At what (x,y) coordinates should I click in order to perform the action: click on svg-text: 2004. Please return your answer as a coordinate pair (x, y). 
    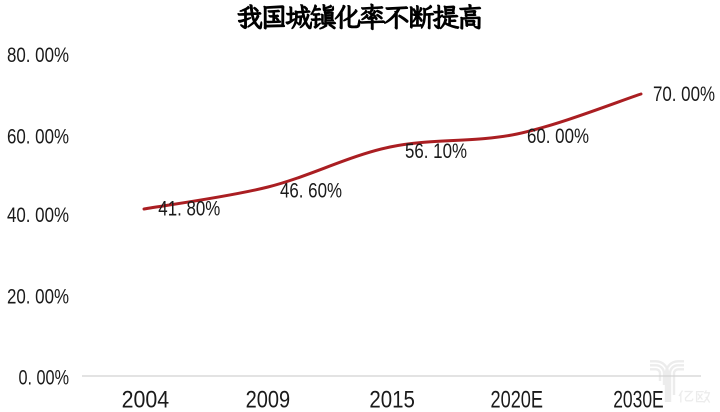
    Looking at the image, I should click on (146, 399).